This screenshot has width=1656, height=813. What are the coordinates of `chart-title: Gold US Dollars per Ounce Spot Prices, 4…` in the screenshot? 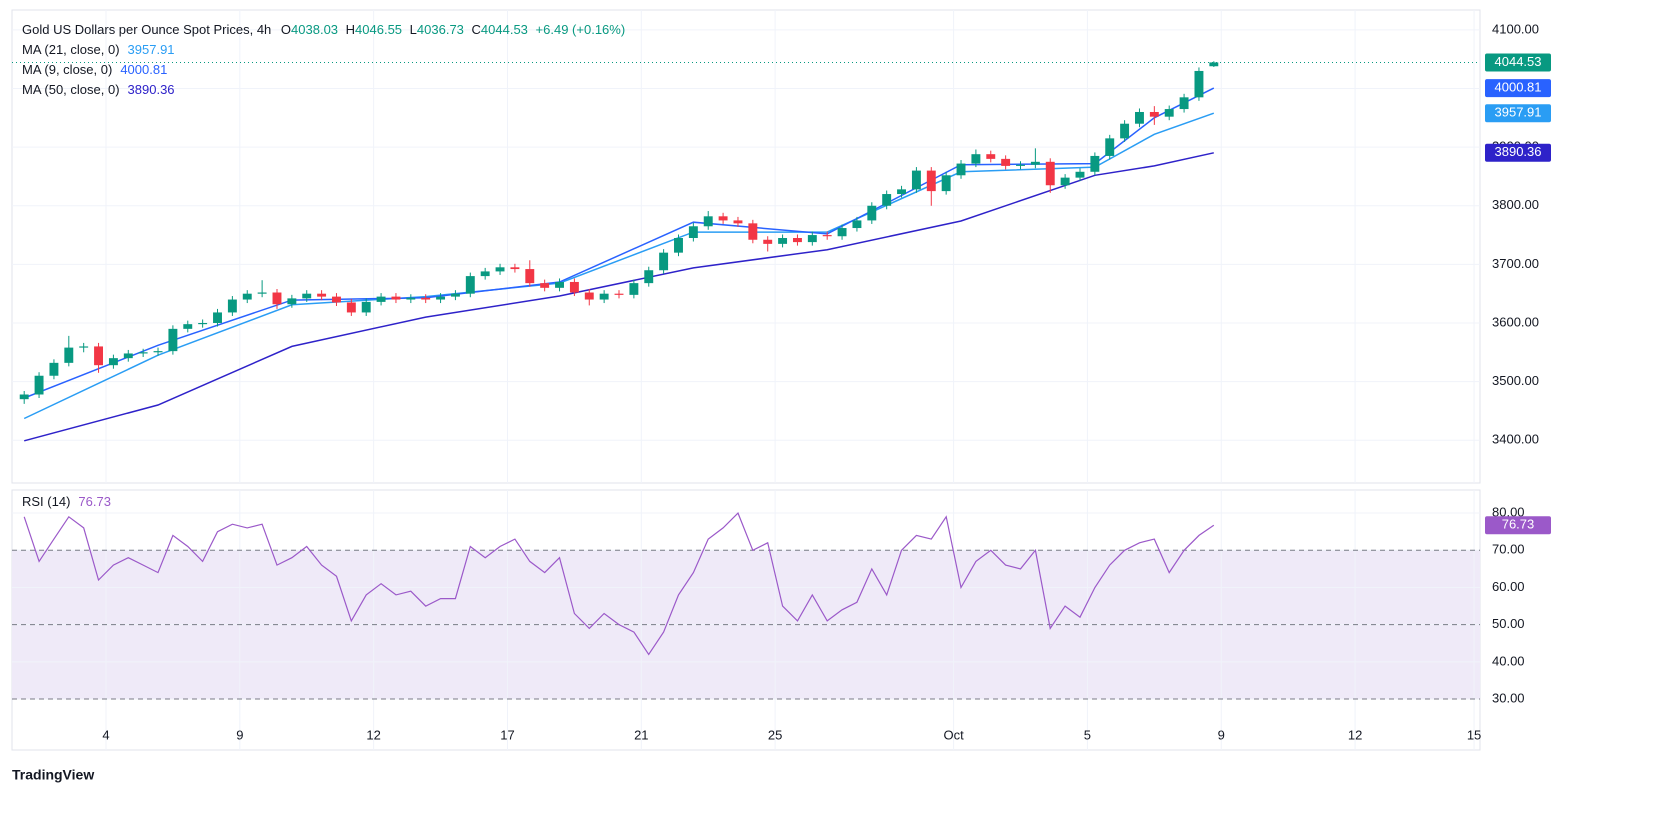 It's located at (146, 29).